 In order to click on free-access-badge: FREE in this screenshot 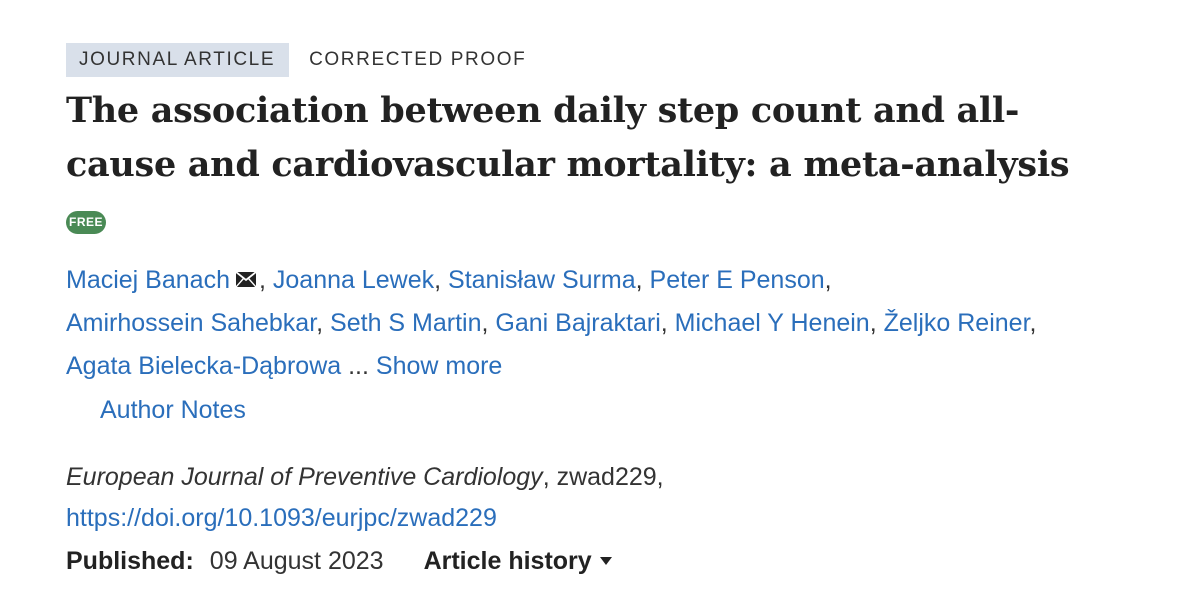, I will do `click(86, 222)`.